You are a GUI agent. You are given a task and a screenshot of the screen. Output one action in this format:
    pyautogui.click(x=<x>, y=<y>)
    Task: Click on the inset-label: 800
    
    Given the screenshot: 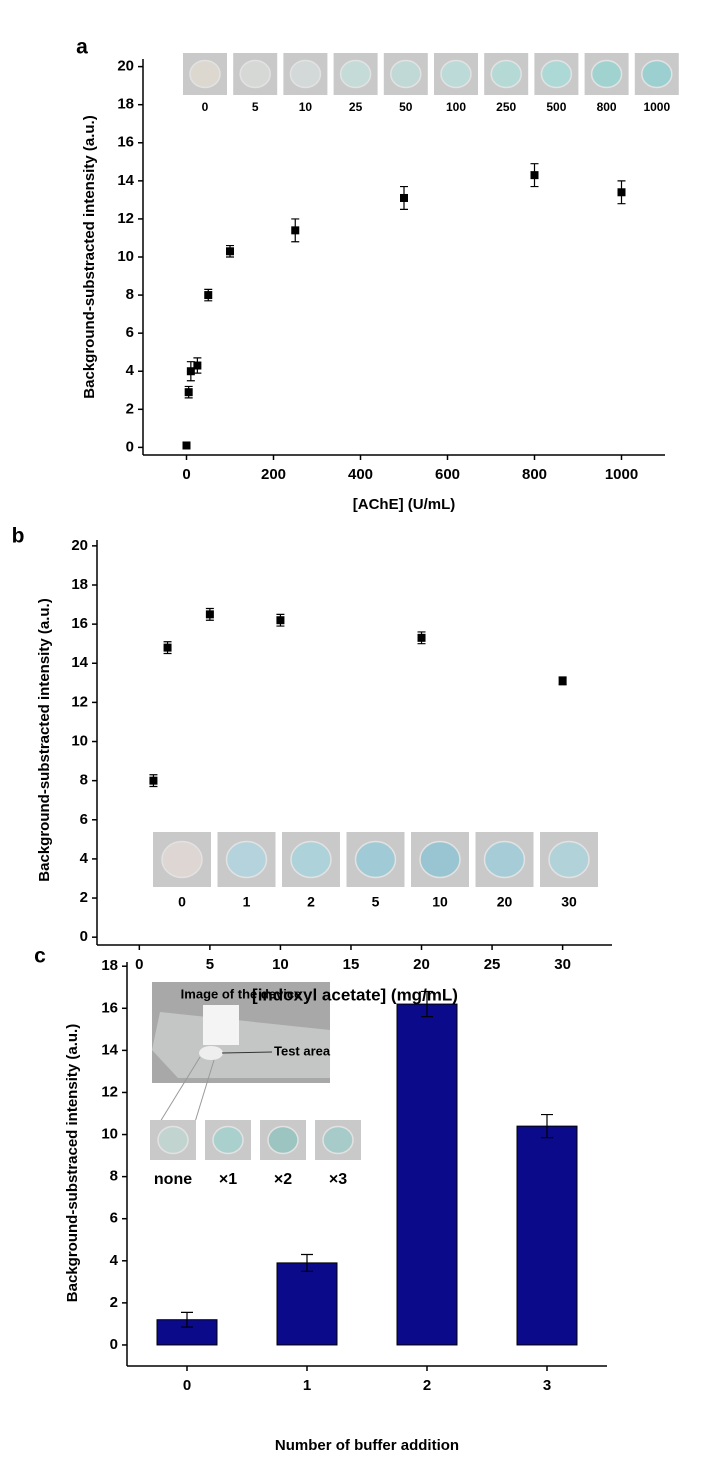 What is the action you would take?
    pyautogui.click(x=607, y=107)
    